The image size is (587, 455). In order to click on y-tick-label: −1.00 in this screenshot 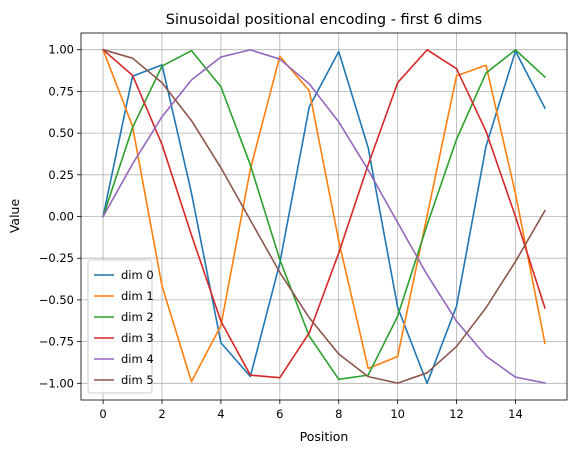, I will do `click(56, 383)`.